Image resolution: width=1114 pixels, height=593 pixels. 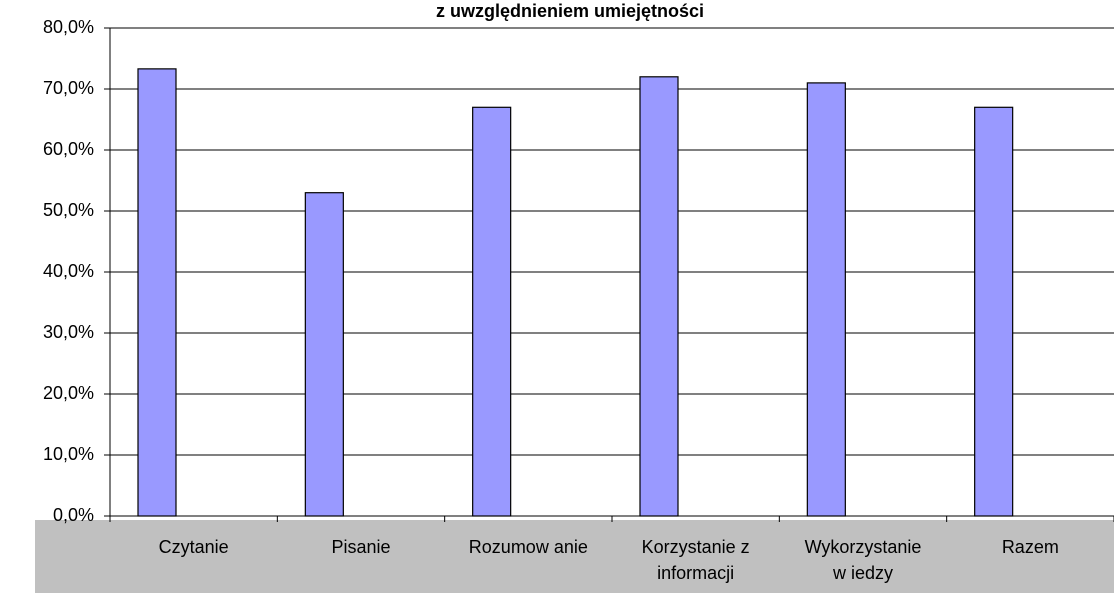 What do you see at coordinates (68, 27) in the screenshot?
I see `y-tick-label: 80,0%` at bounding box center [68, 27].